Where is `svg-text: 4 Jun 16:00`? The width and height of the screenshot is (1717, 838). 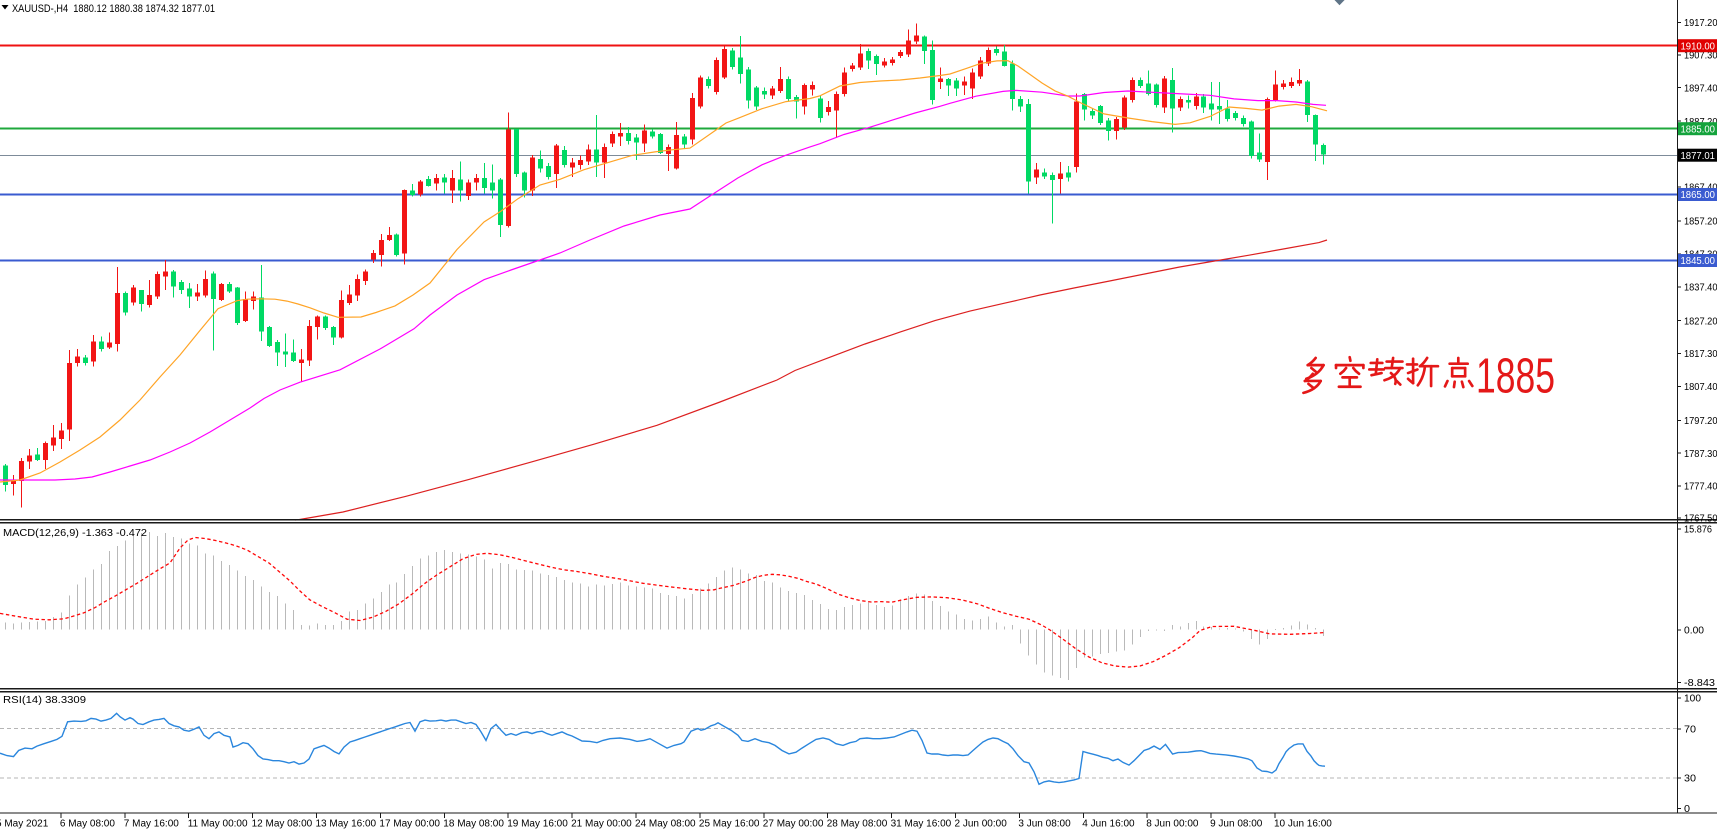 svg-text: 4 Jun 16:00 is located at coordinates (1108, 824).